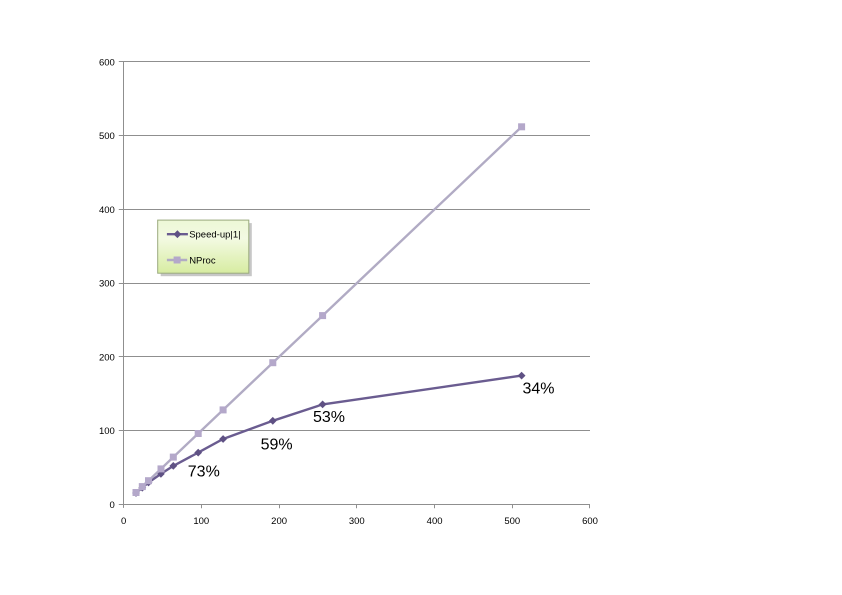 The image size is (842, 595). I want to click on svg-text: 53%, so click(329, 417).